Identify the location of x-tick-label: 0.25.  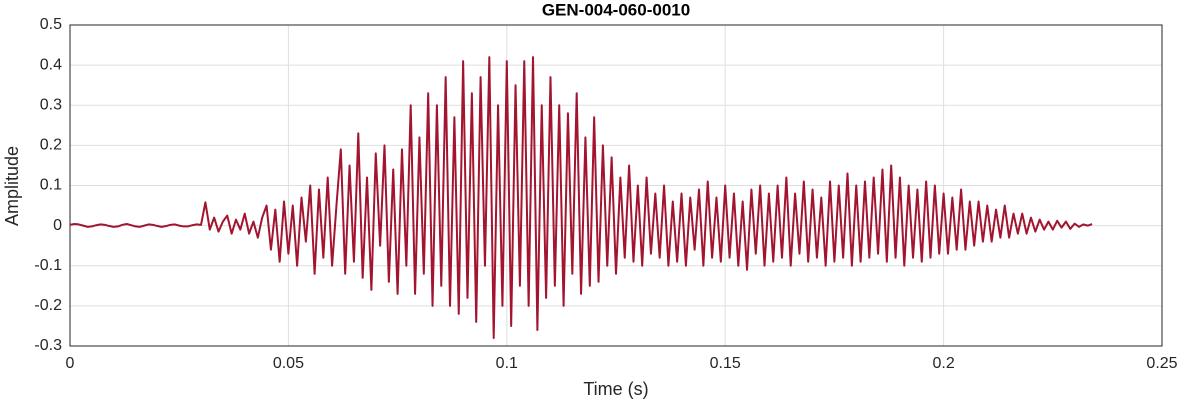
(1161, 363).